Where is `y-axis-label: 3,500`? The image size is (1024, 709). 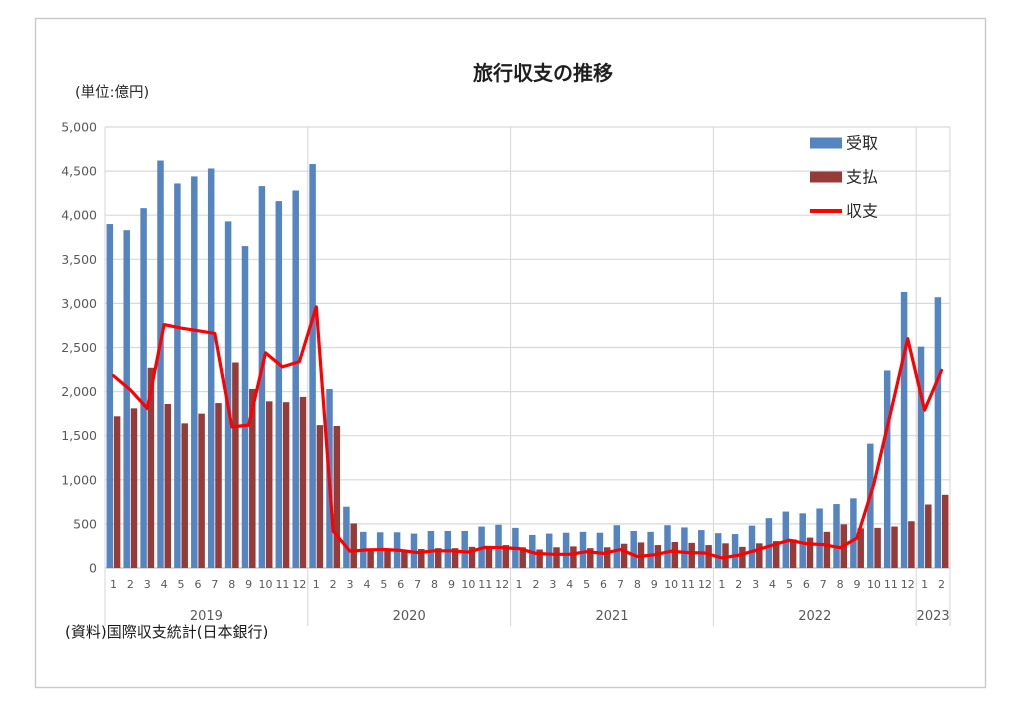 y-axis-label: 3,500 is located at coordinates (79, 259).